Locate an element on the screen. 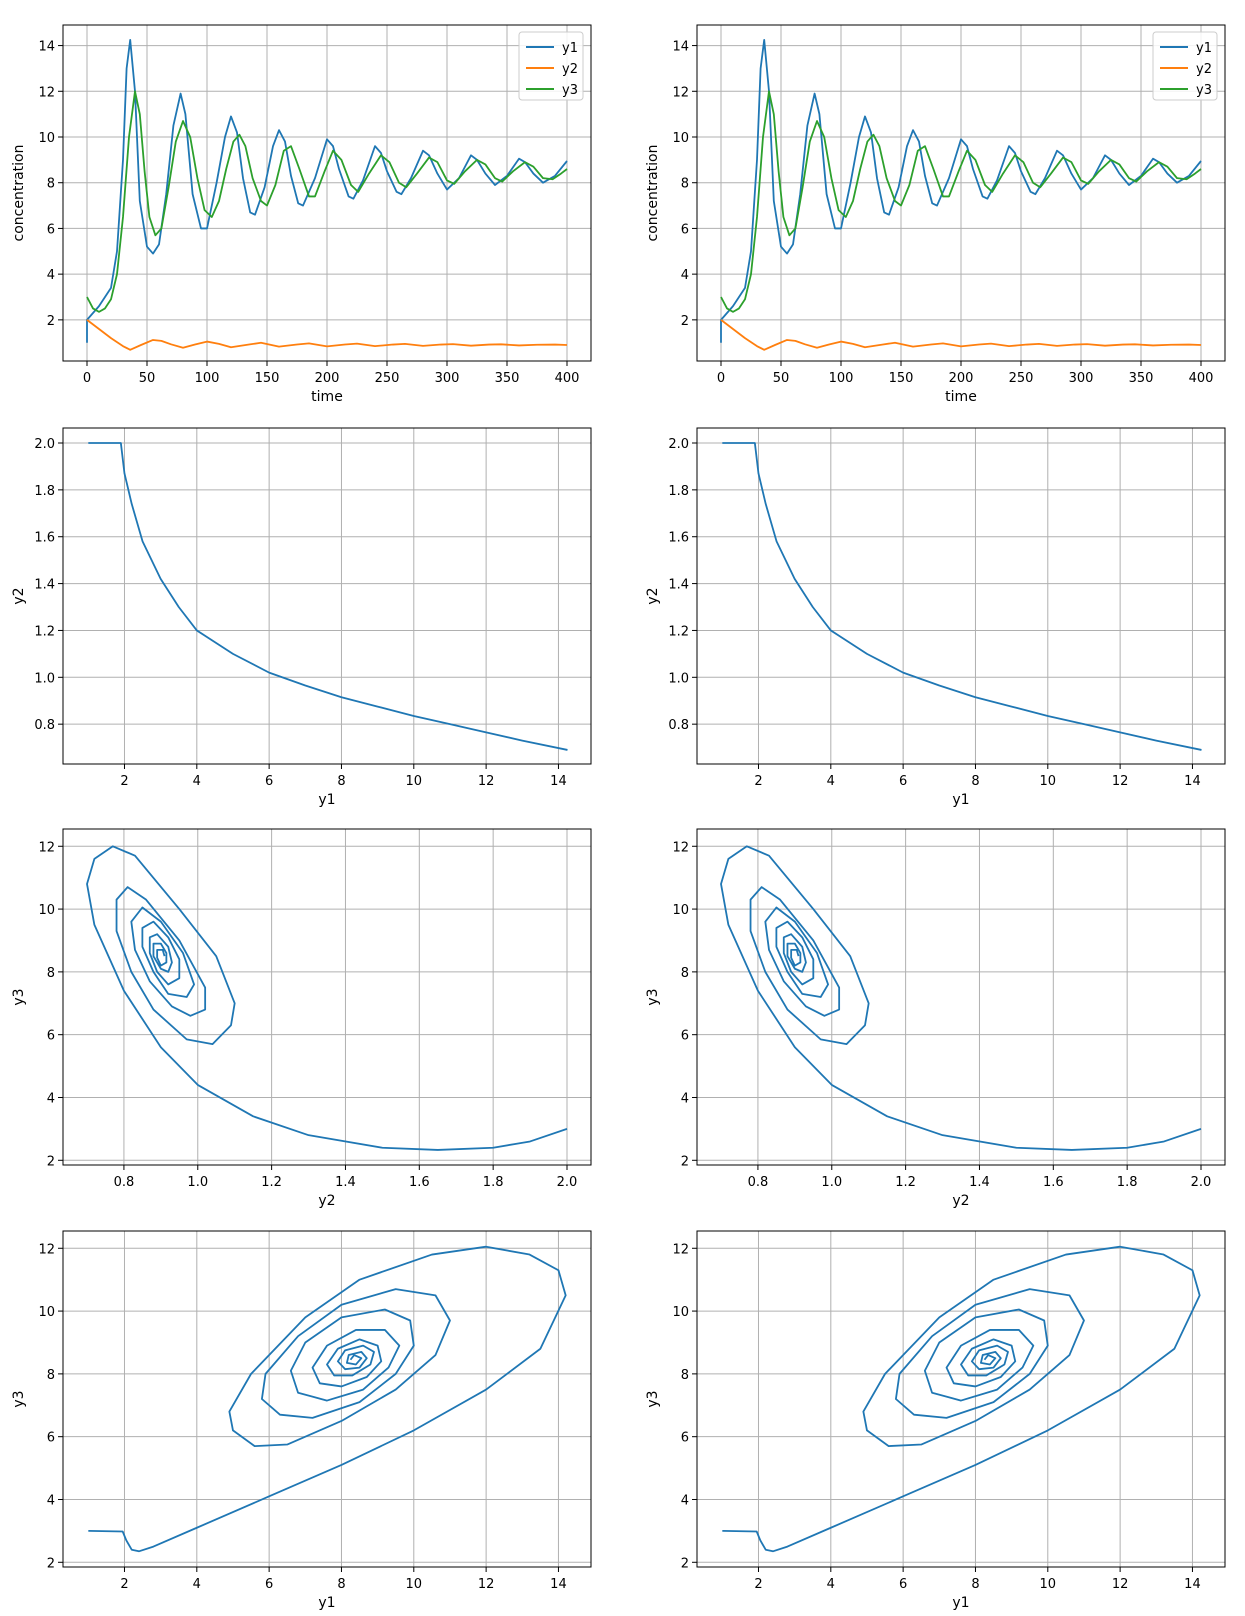 The image size is (1245, 1616). x-tick-label: 100 is located at coordinates (841, 378).